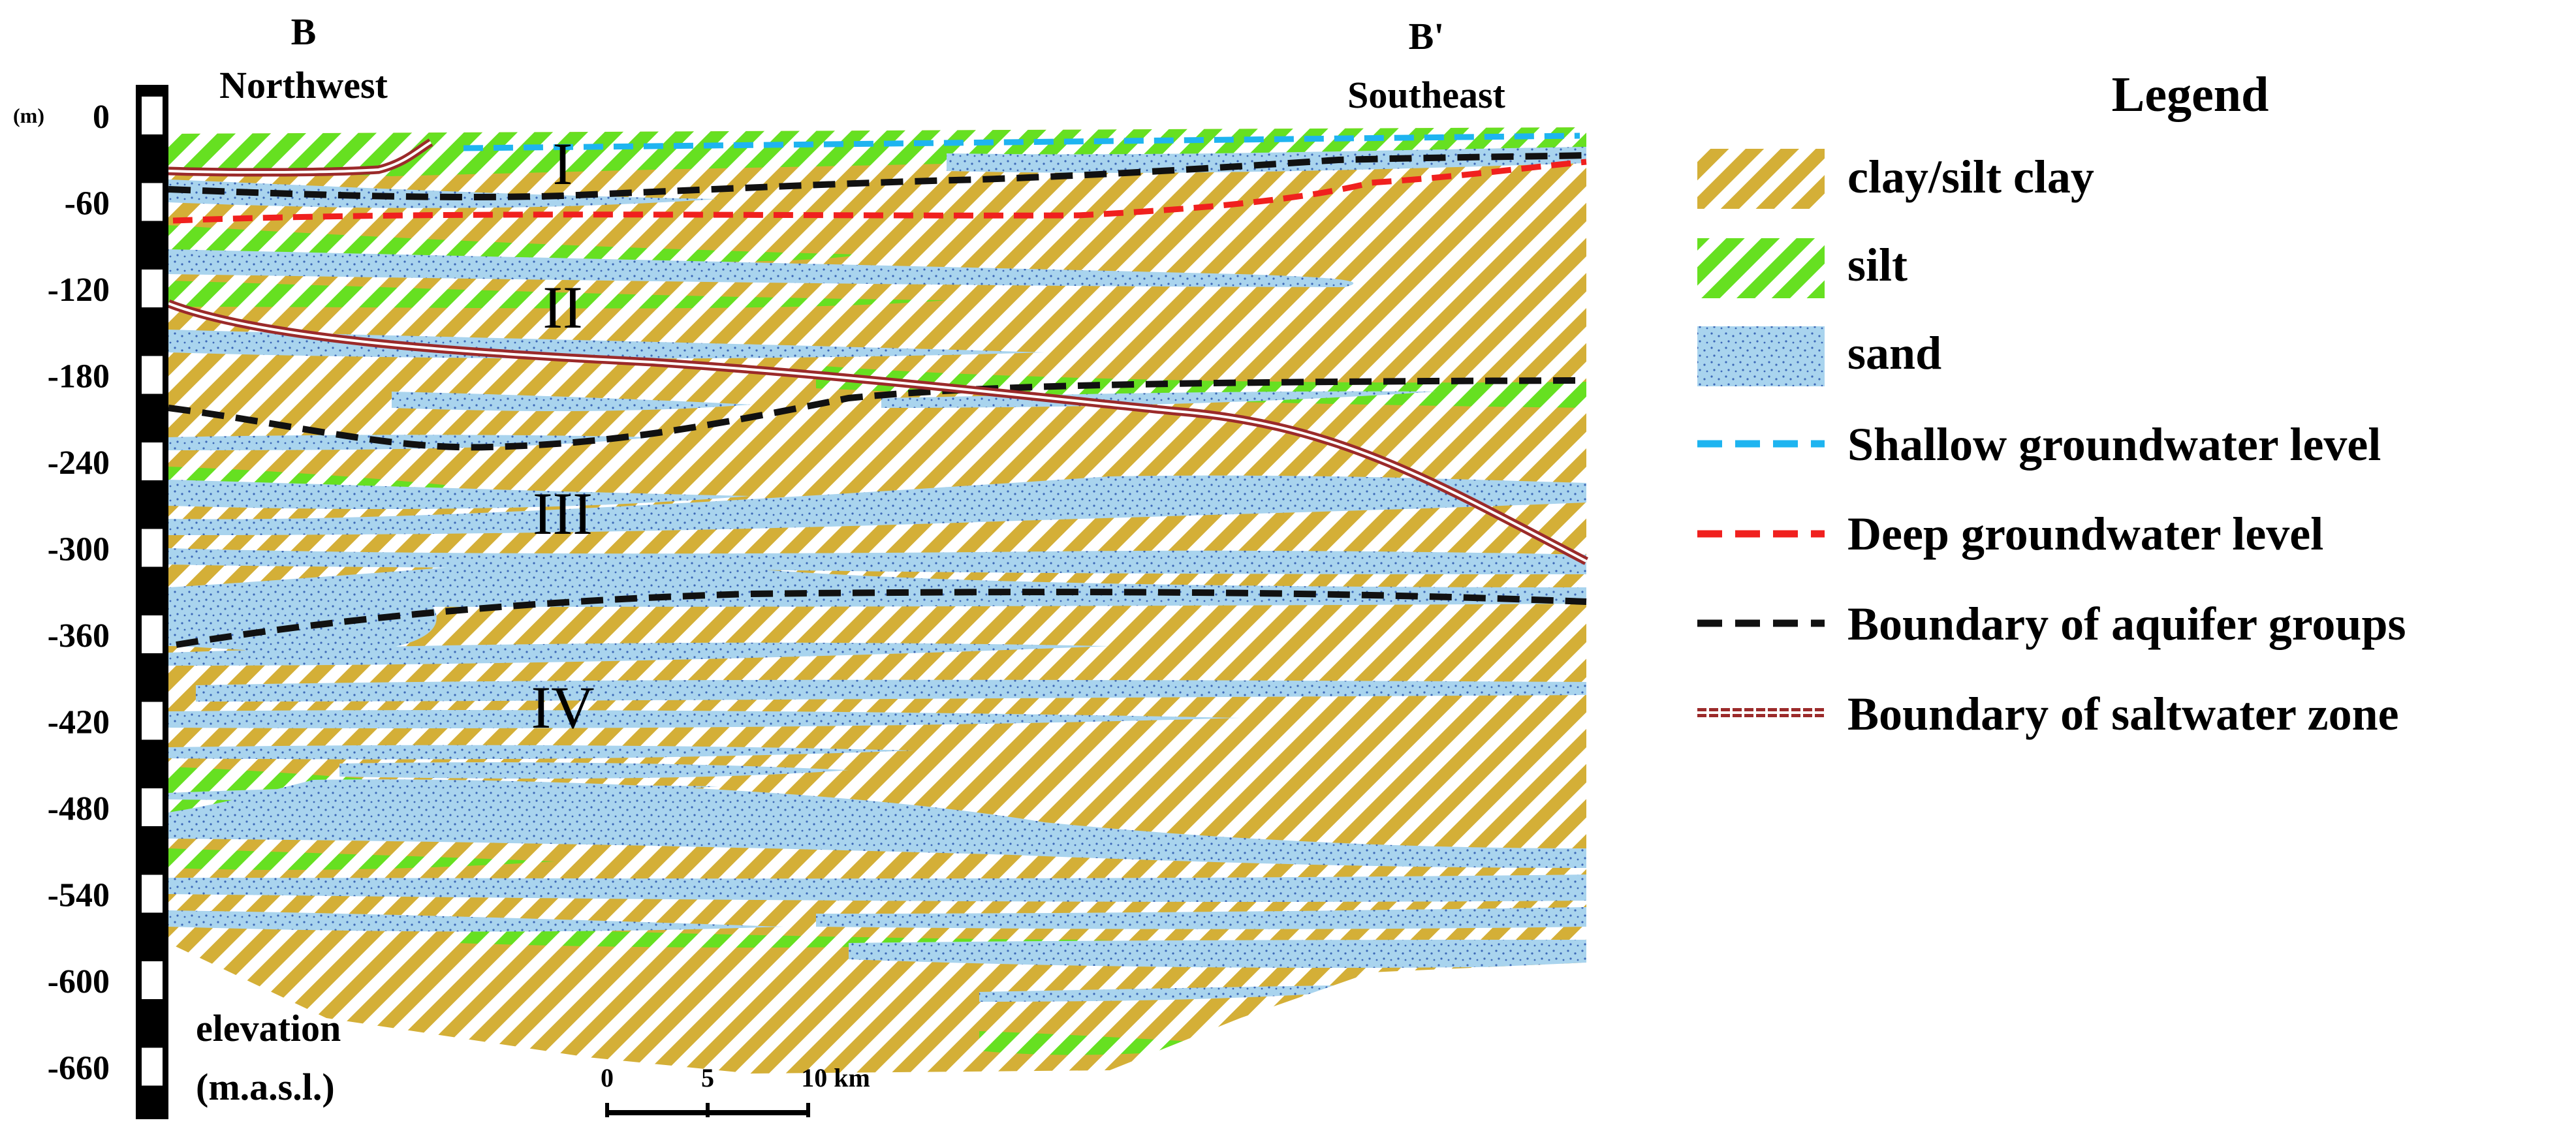  Describe the element at coordinates (87, 204) in the screenshot. I see `elevation-tick-label: -60` at that location.